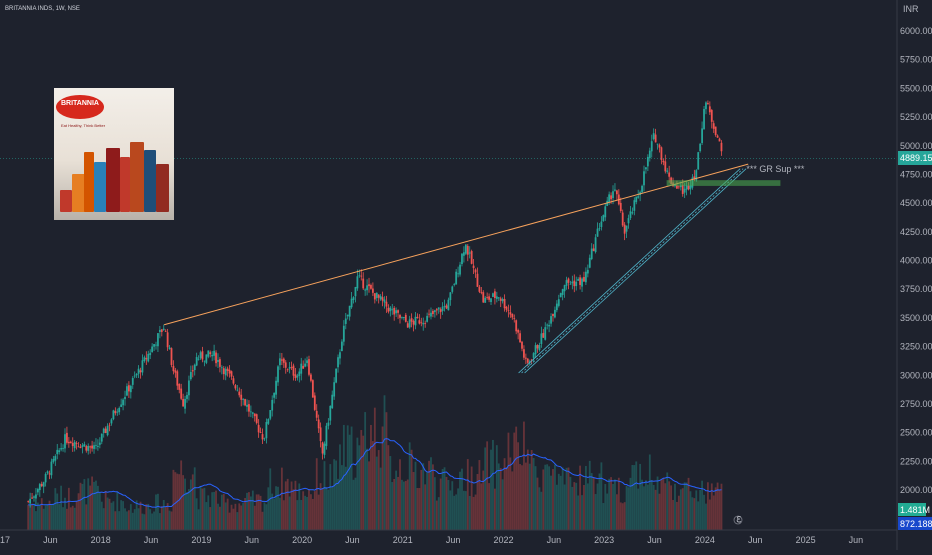 This screenshot has width=932, height=555. Describe the element at coordinates (916, 490) in the screenshot. I see `price-tick-label: 2000.00` at that location.